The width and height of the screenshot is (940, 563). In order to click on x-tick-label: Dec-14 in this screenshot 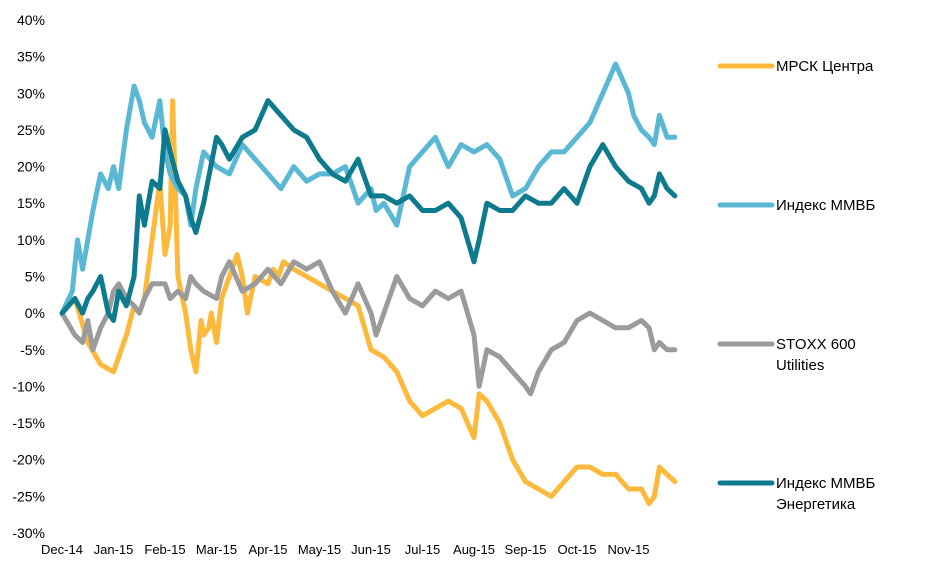, I will do `click(62, 549)`.